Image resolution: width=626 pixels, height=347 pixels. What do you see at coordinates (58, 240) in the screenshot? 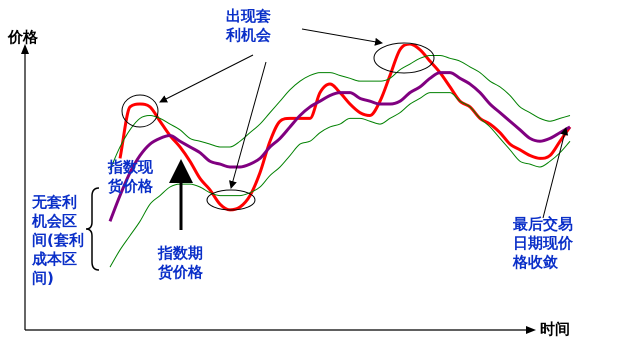
I see `text: 无套利机会区间(套利成本区间)` at bounding box center [58, 240].